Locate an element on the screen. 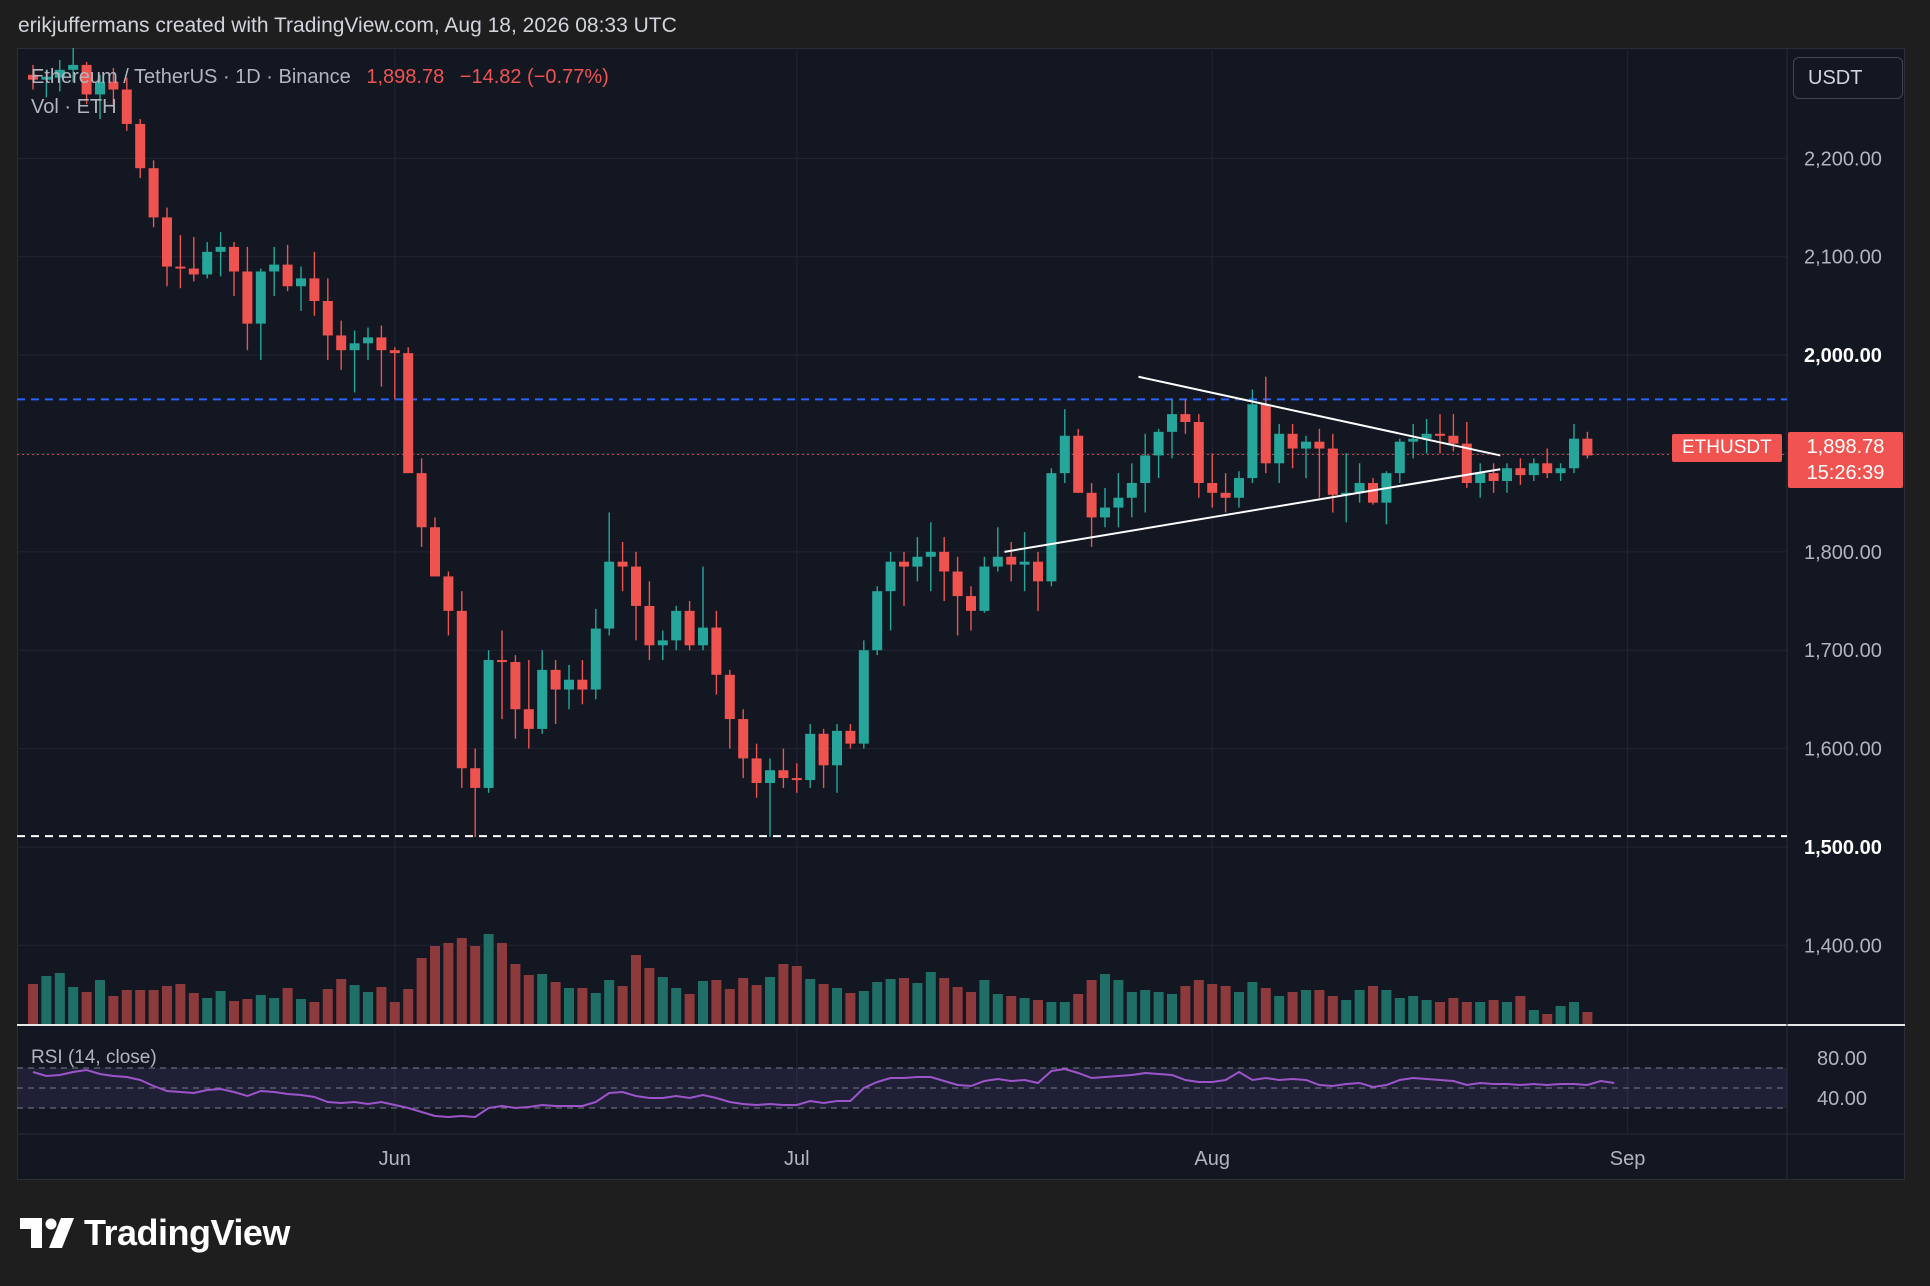  price-axis-label: 1,700.00 is located at coordinates (1843, 651).